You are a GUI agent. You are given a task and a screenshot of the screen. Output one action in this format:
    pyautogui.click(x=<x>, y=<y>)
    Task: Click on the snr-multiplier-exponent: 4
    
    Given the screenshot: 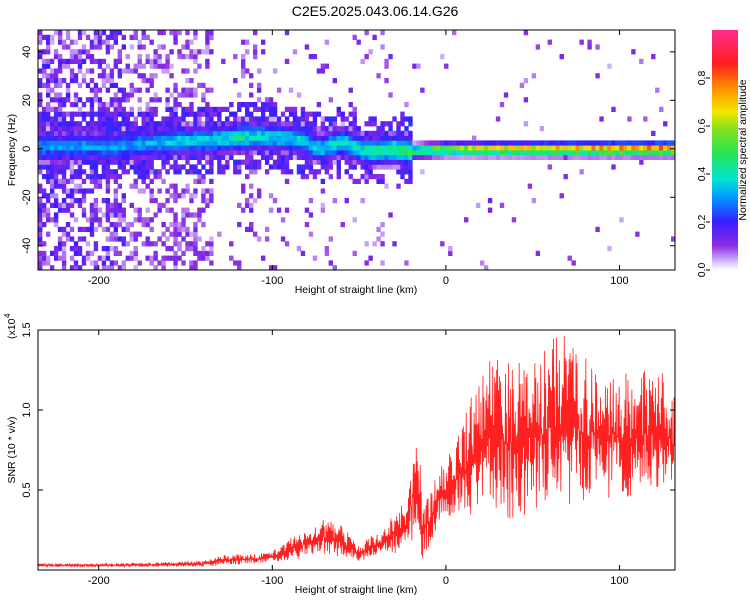 What is the action you would take?
    pyautogui.click(x=7, y=315)
    